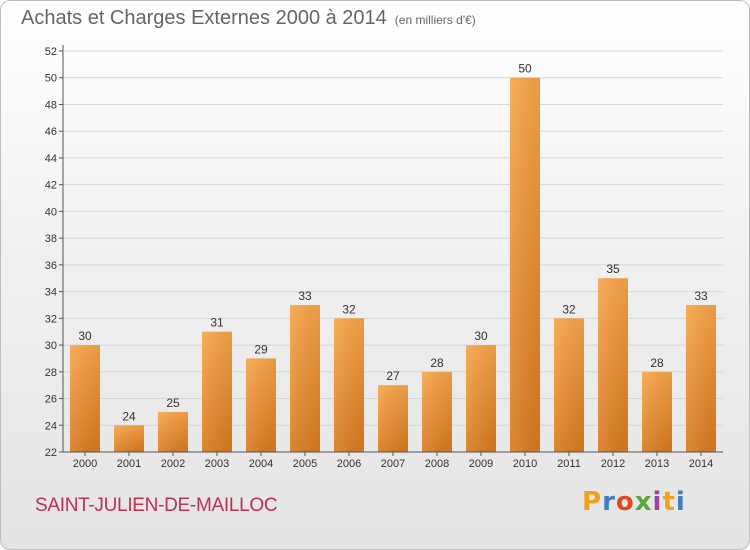  What do you see at coordinates (349, 464) in the screenshot?
I see `x-tick-label-2006: 2006` at bounding box center [349, 464].